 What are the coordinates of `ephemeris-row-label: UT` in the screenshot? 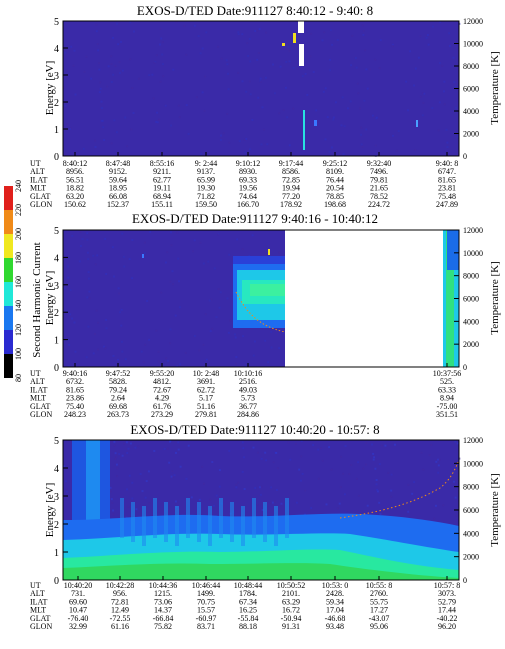 It's located at (35, 163).